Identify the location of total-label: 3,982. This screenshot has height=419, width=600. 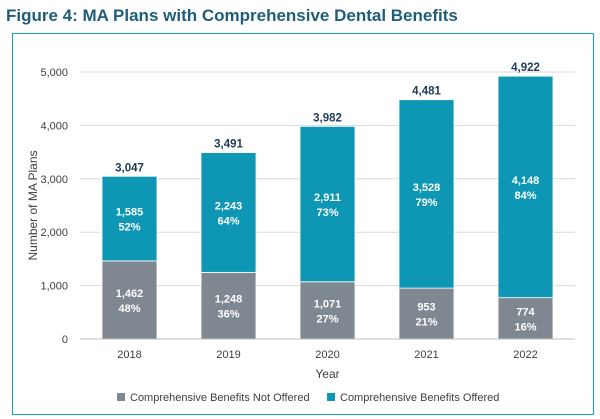
(327, 118).